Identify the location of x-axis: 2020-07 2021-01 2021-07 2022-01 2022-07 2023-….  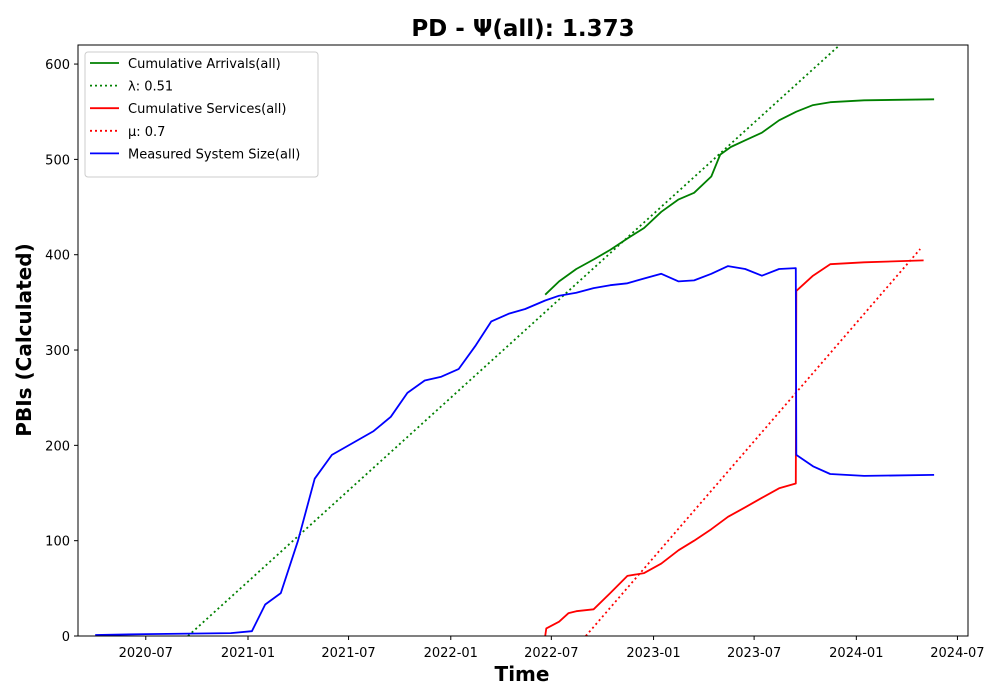
(552, 648).